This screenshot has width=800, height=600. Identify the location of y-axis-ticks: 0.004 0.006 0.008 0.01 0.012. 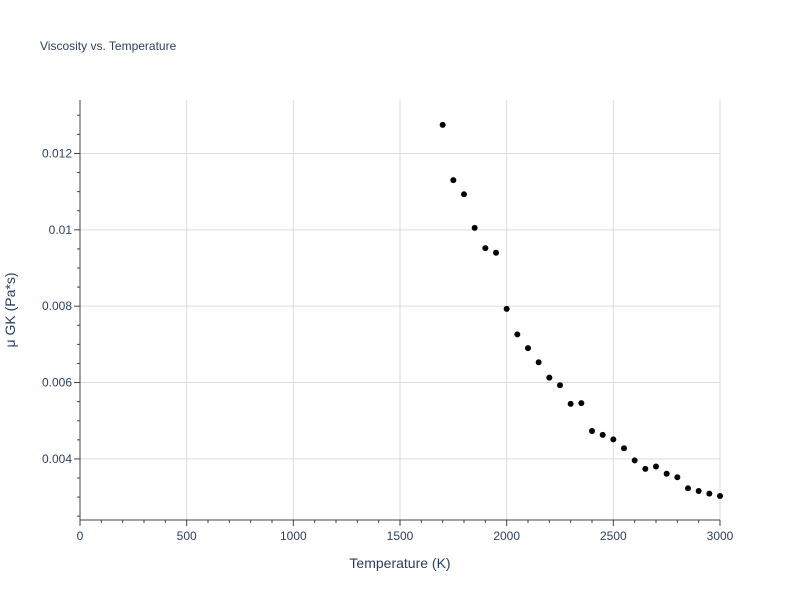
(57, 305).